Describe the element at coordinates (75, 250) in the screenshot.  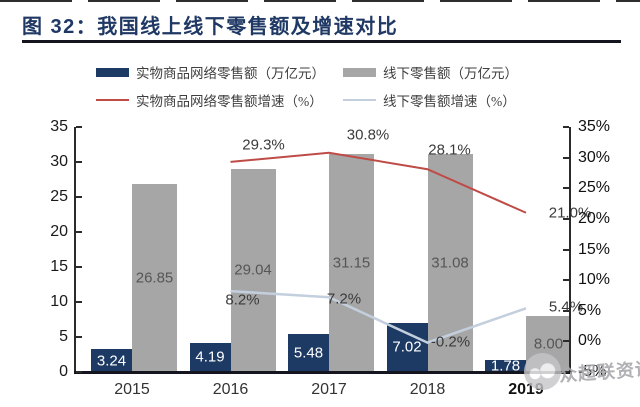
I see `y-axis-left-line` at that location.